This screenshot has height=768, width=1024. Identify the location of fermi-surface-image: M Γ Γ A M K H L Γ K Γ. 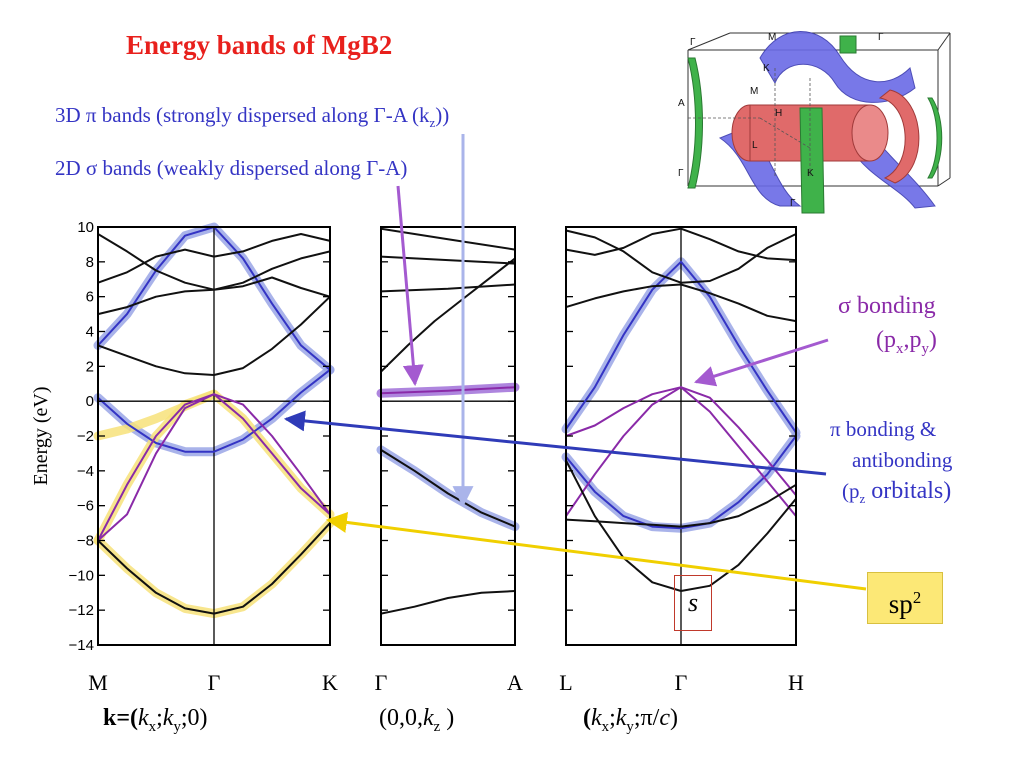
(810, 123).